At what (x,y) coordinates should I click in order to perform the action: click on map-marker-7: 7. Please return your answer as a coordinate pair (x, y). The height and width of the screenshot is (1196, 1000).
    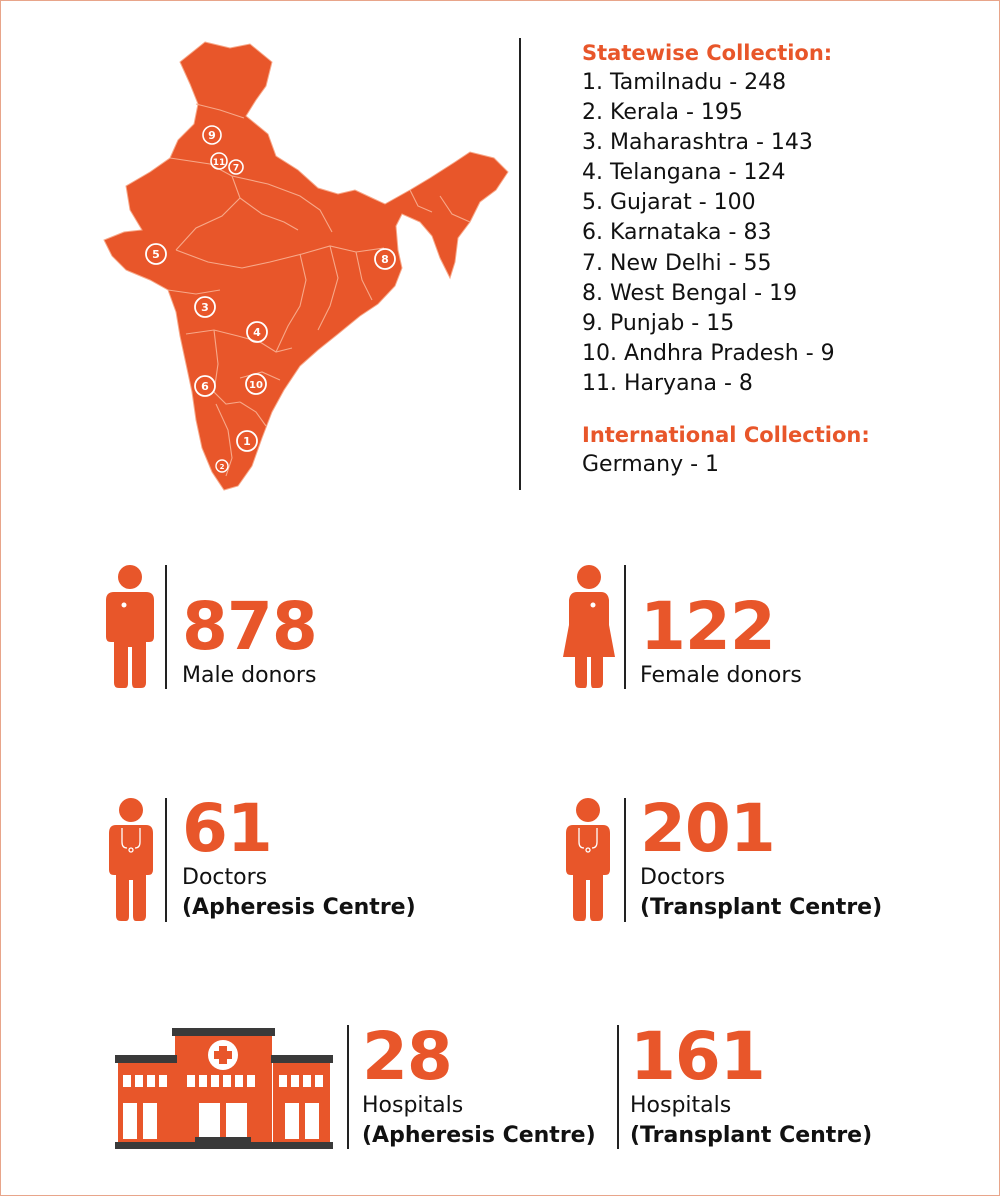
    Looking at the image, I should click on (236, 167).